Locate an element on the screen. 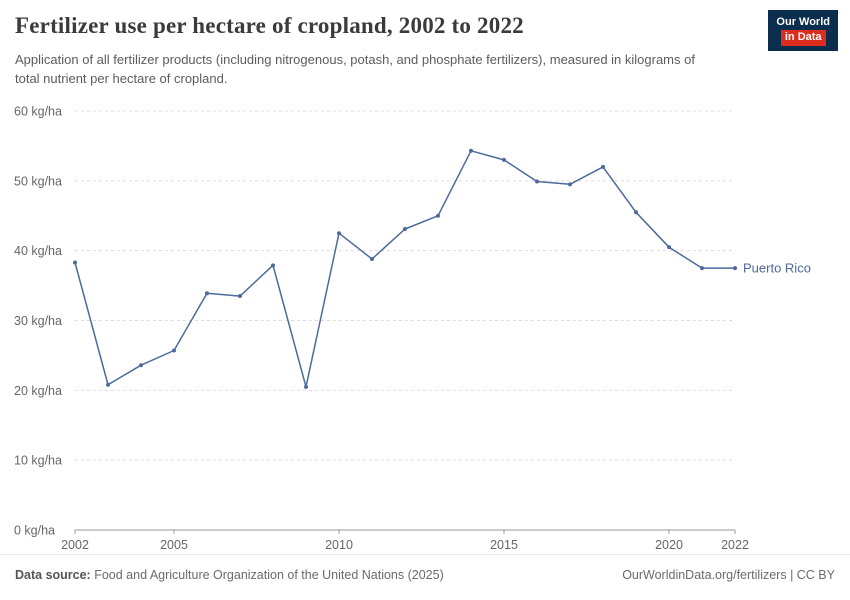  y-tick-label: 60 kg/ha is located at coordinates (38, 112).